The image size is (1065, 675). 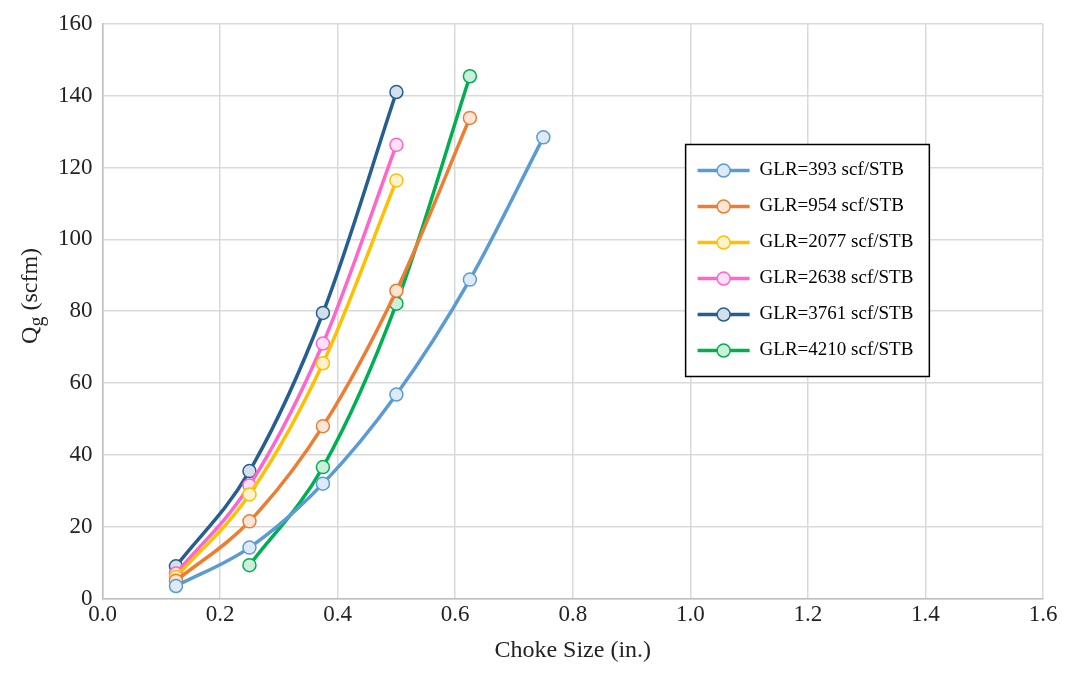 I want to click on y-tick-label: 140, so click(x=75, y=94).